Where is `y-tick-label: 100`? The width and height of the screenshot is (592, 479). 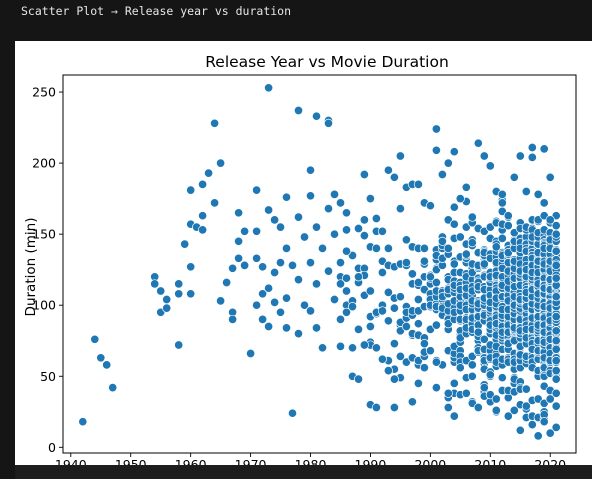 y-tick-label: 100 is located at coordinates (44, 305).